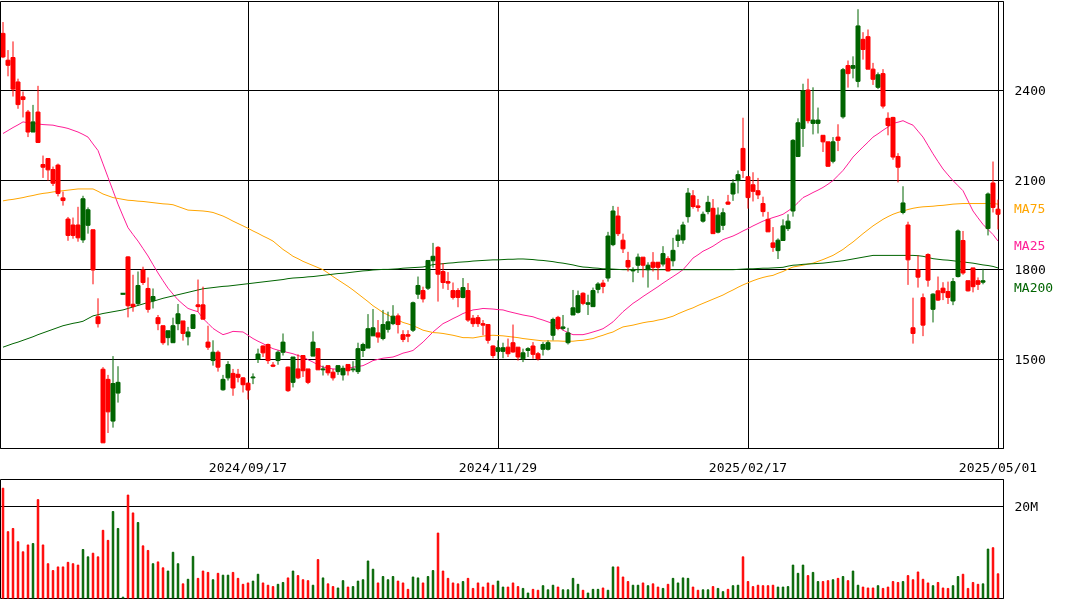  What do you see at coordinates (748, 467) in the screenshot?
I see `x-tick-label: 2025/02/17` at bounding box center [748, 467].